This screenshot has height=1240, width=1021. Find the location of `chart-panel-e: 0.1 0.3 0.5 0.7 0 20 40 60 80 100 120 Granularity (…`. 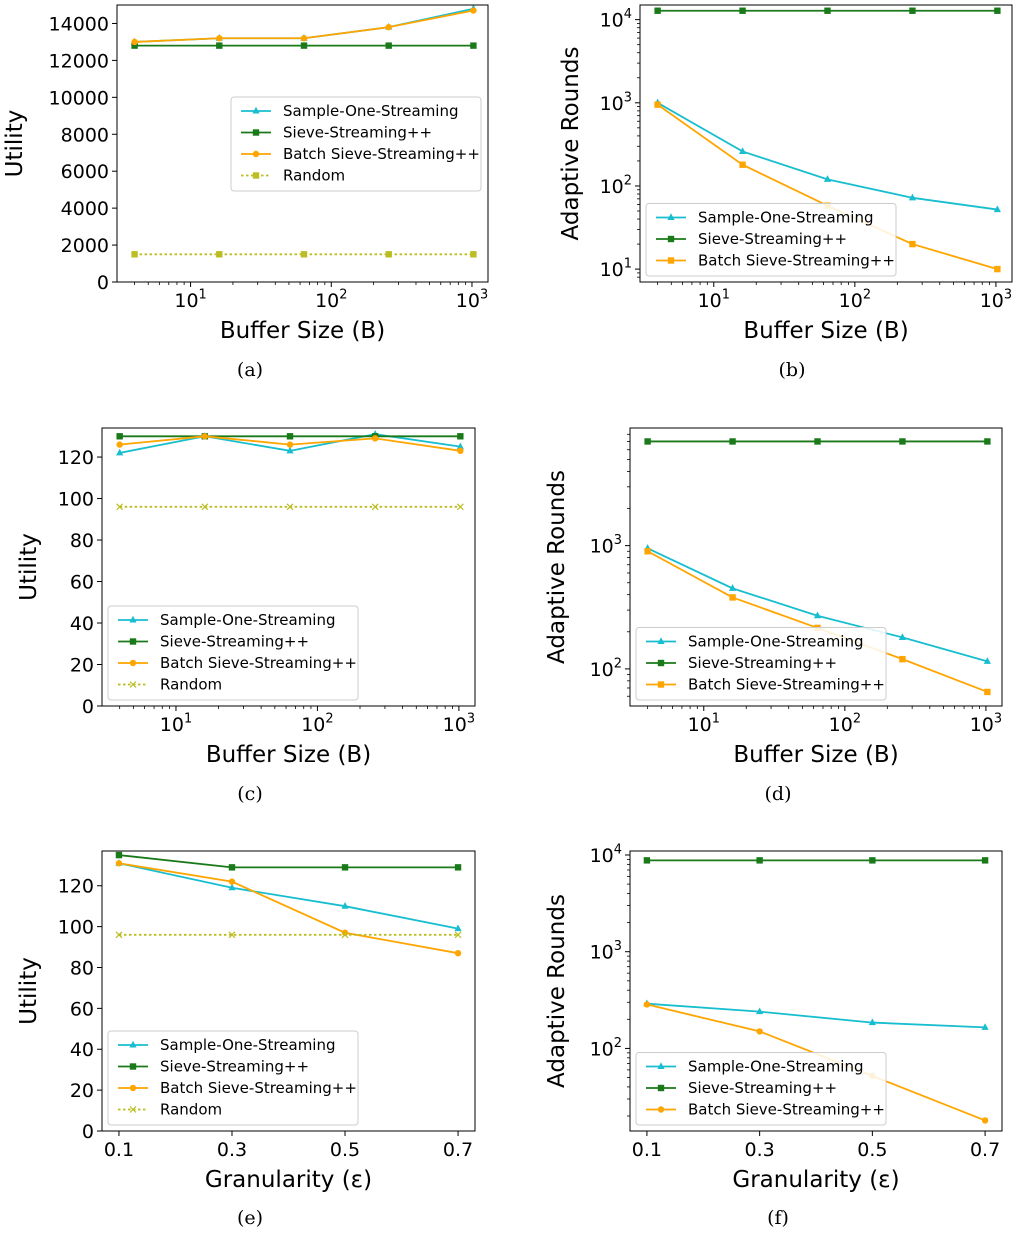

chart-panel-e: 0.1 0.3 0.5 0.7 0 20 40 60 80 100 120 Granularity (… is located at coordinates (246, 1039).